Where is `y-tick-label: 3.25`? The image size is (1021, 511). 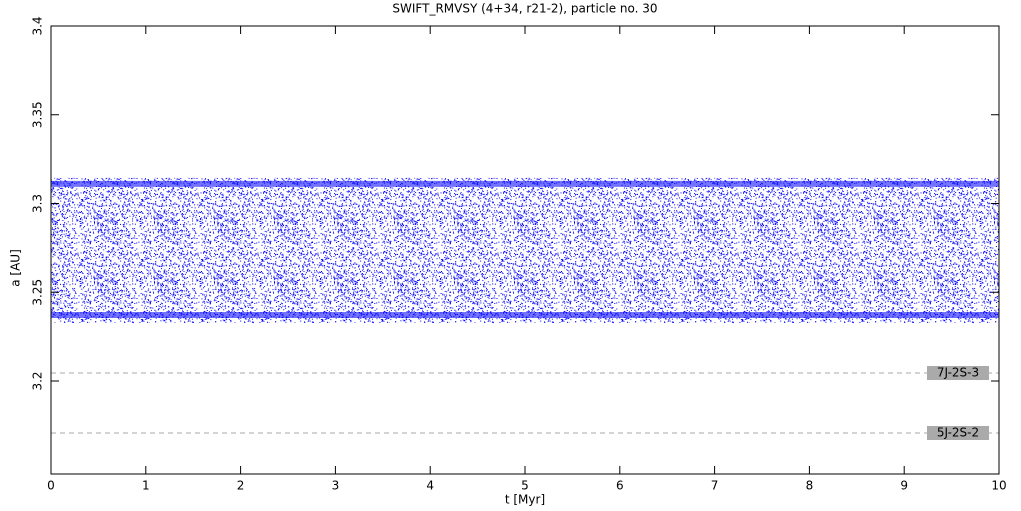 y-tick-label: 3.25 is located at coordinates (38, 292).